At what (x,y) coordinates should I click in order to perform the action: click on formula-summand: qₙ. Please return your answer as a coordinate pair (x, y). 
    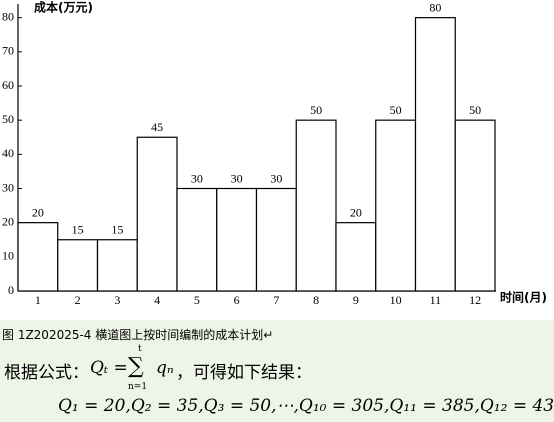
    Looking at the image, I should click on (165, 368).